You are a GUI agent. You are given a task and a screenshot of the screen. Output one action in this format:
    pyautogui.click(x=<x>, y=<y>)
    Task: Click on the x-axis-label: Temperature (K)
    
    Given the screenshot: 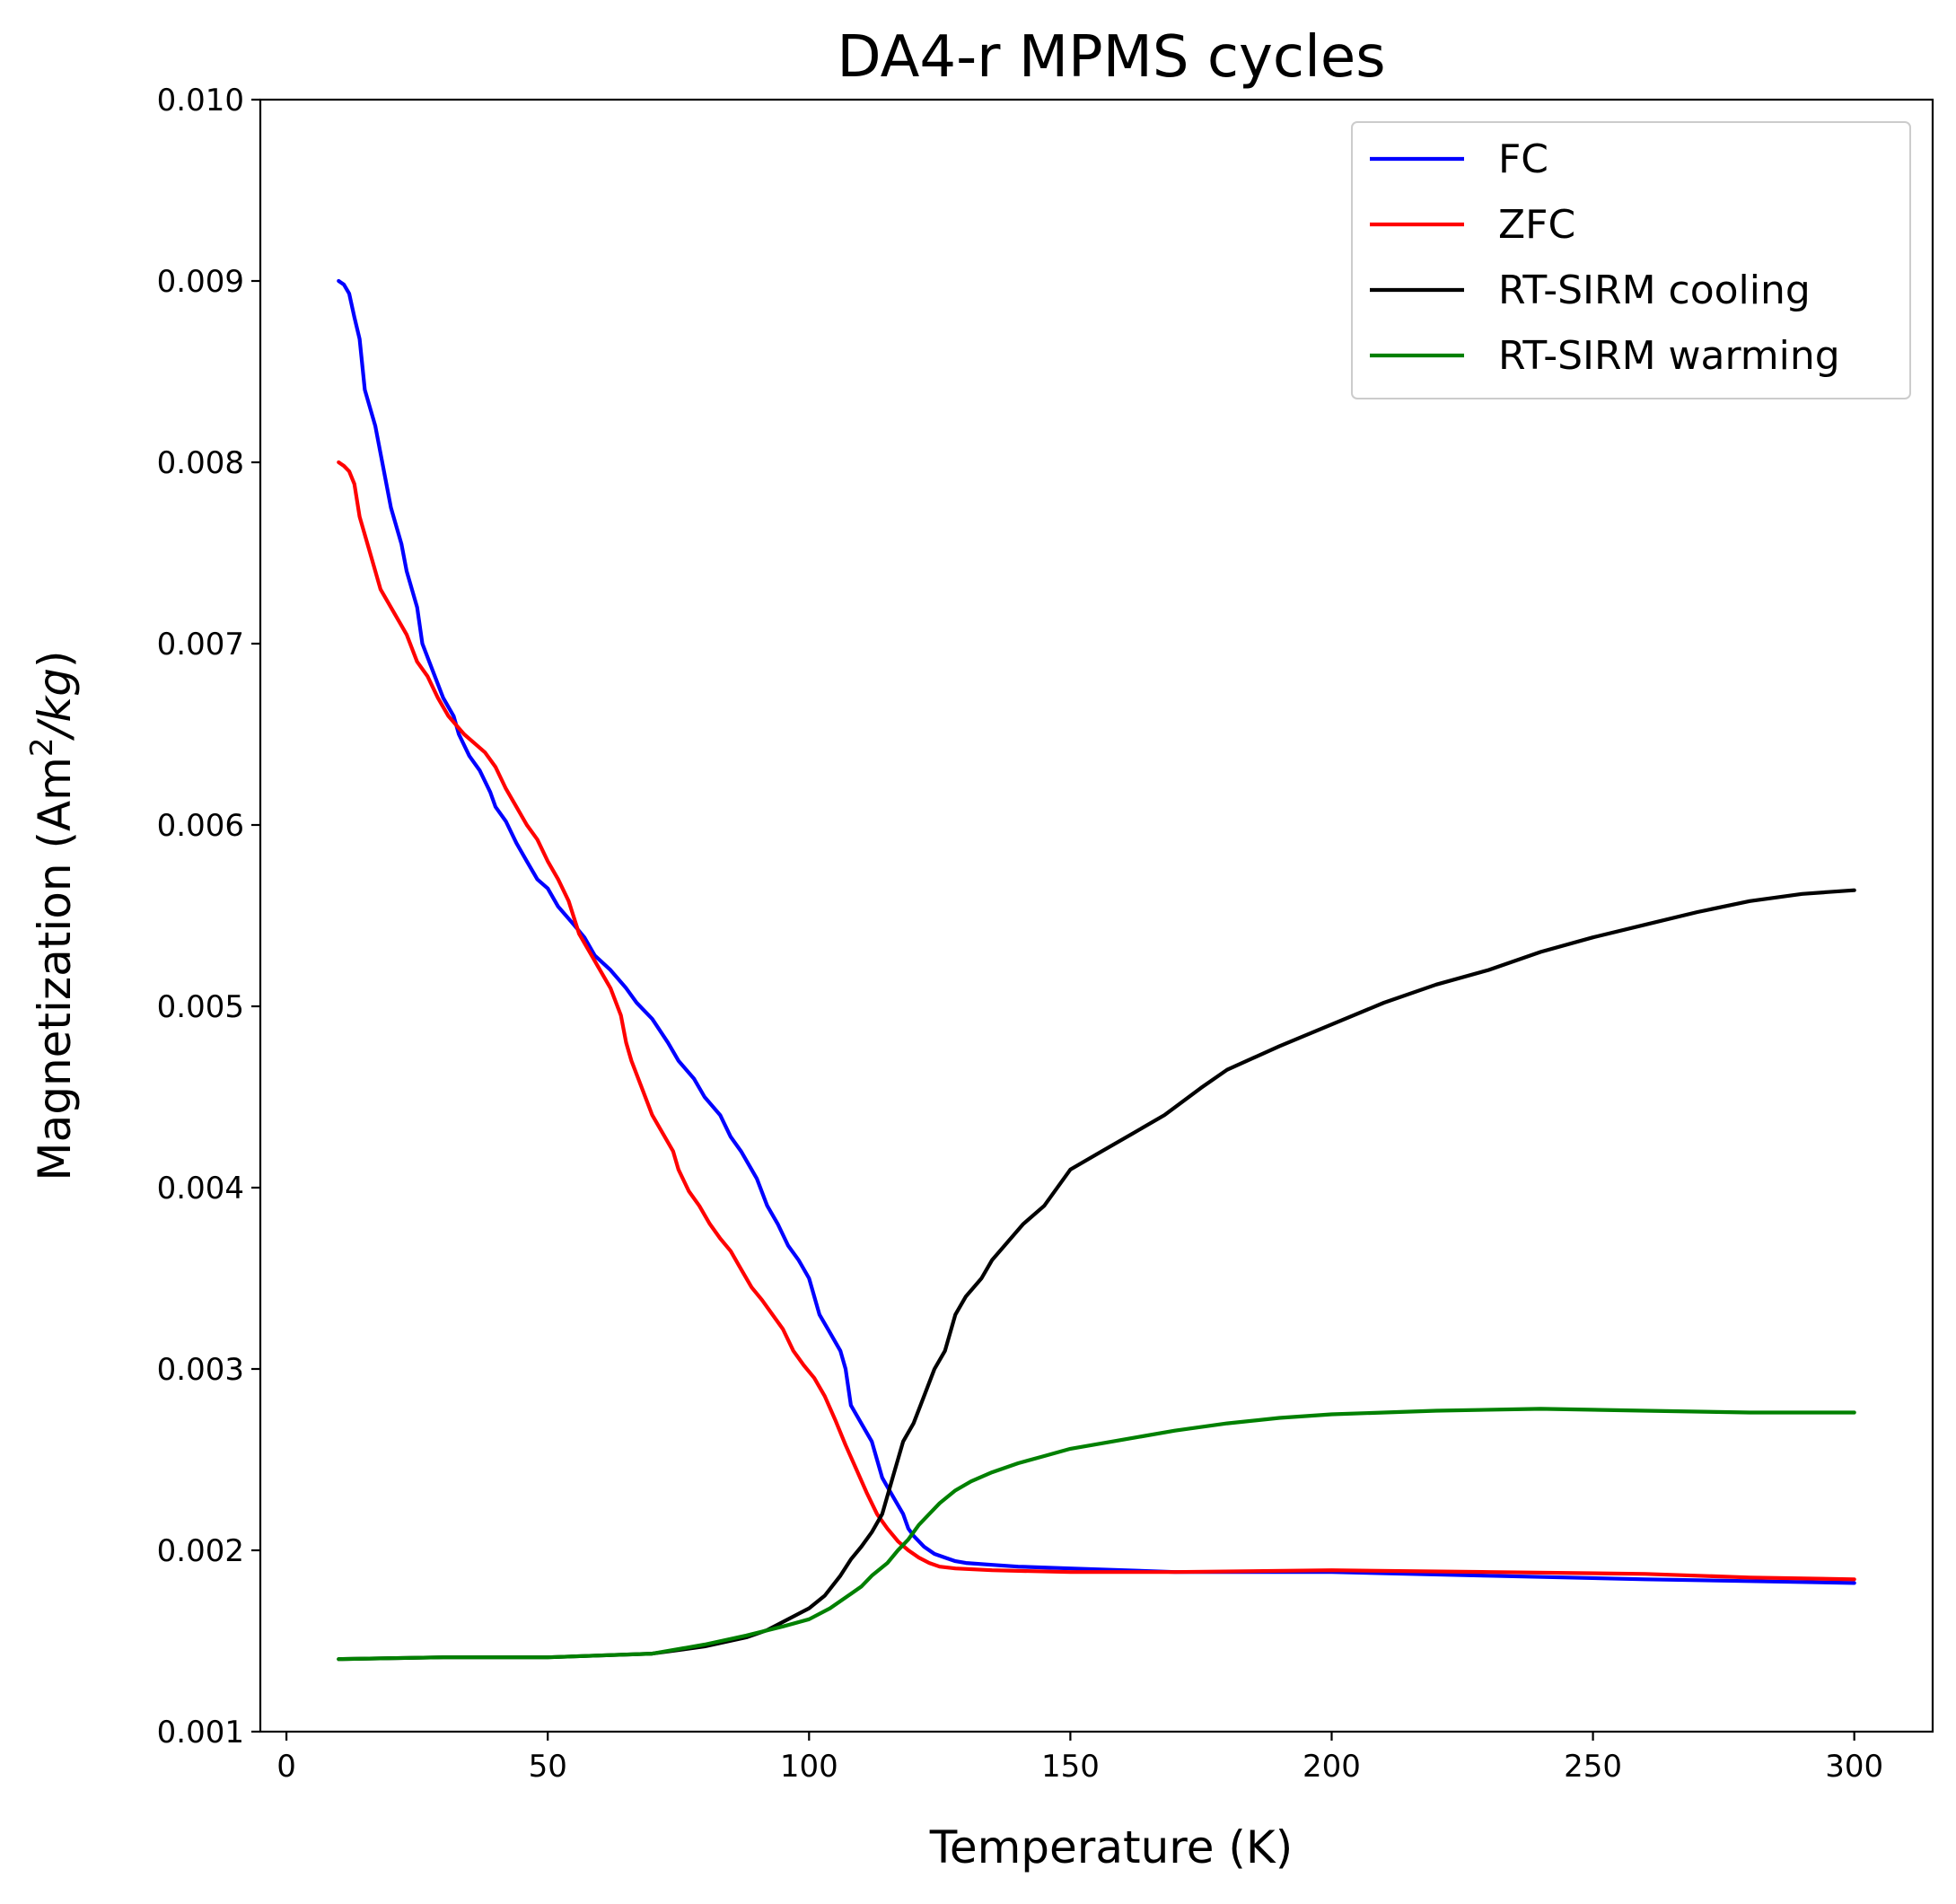 What is the action you would take?
    pyautogui.click(x=1111, y=1847)
    